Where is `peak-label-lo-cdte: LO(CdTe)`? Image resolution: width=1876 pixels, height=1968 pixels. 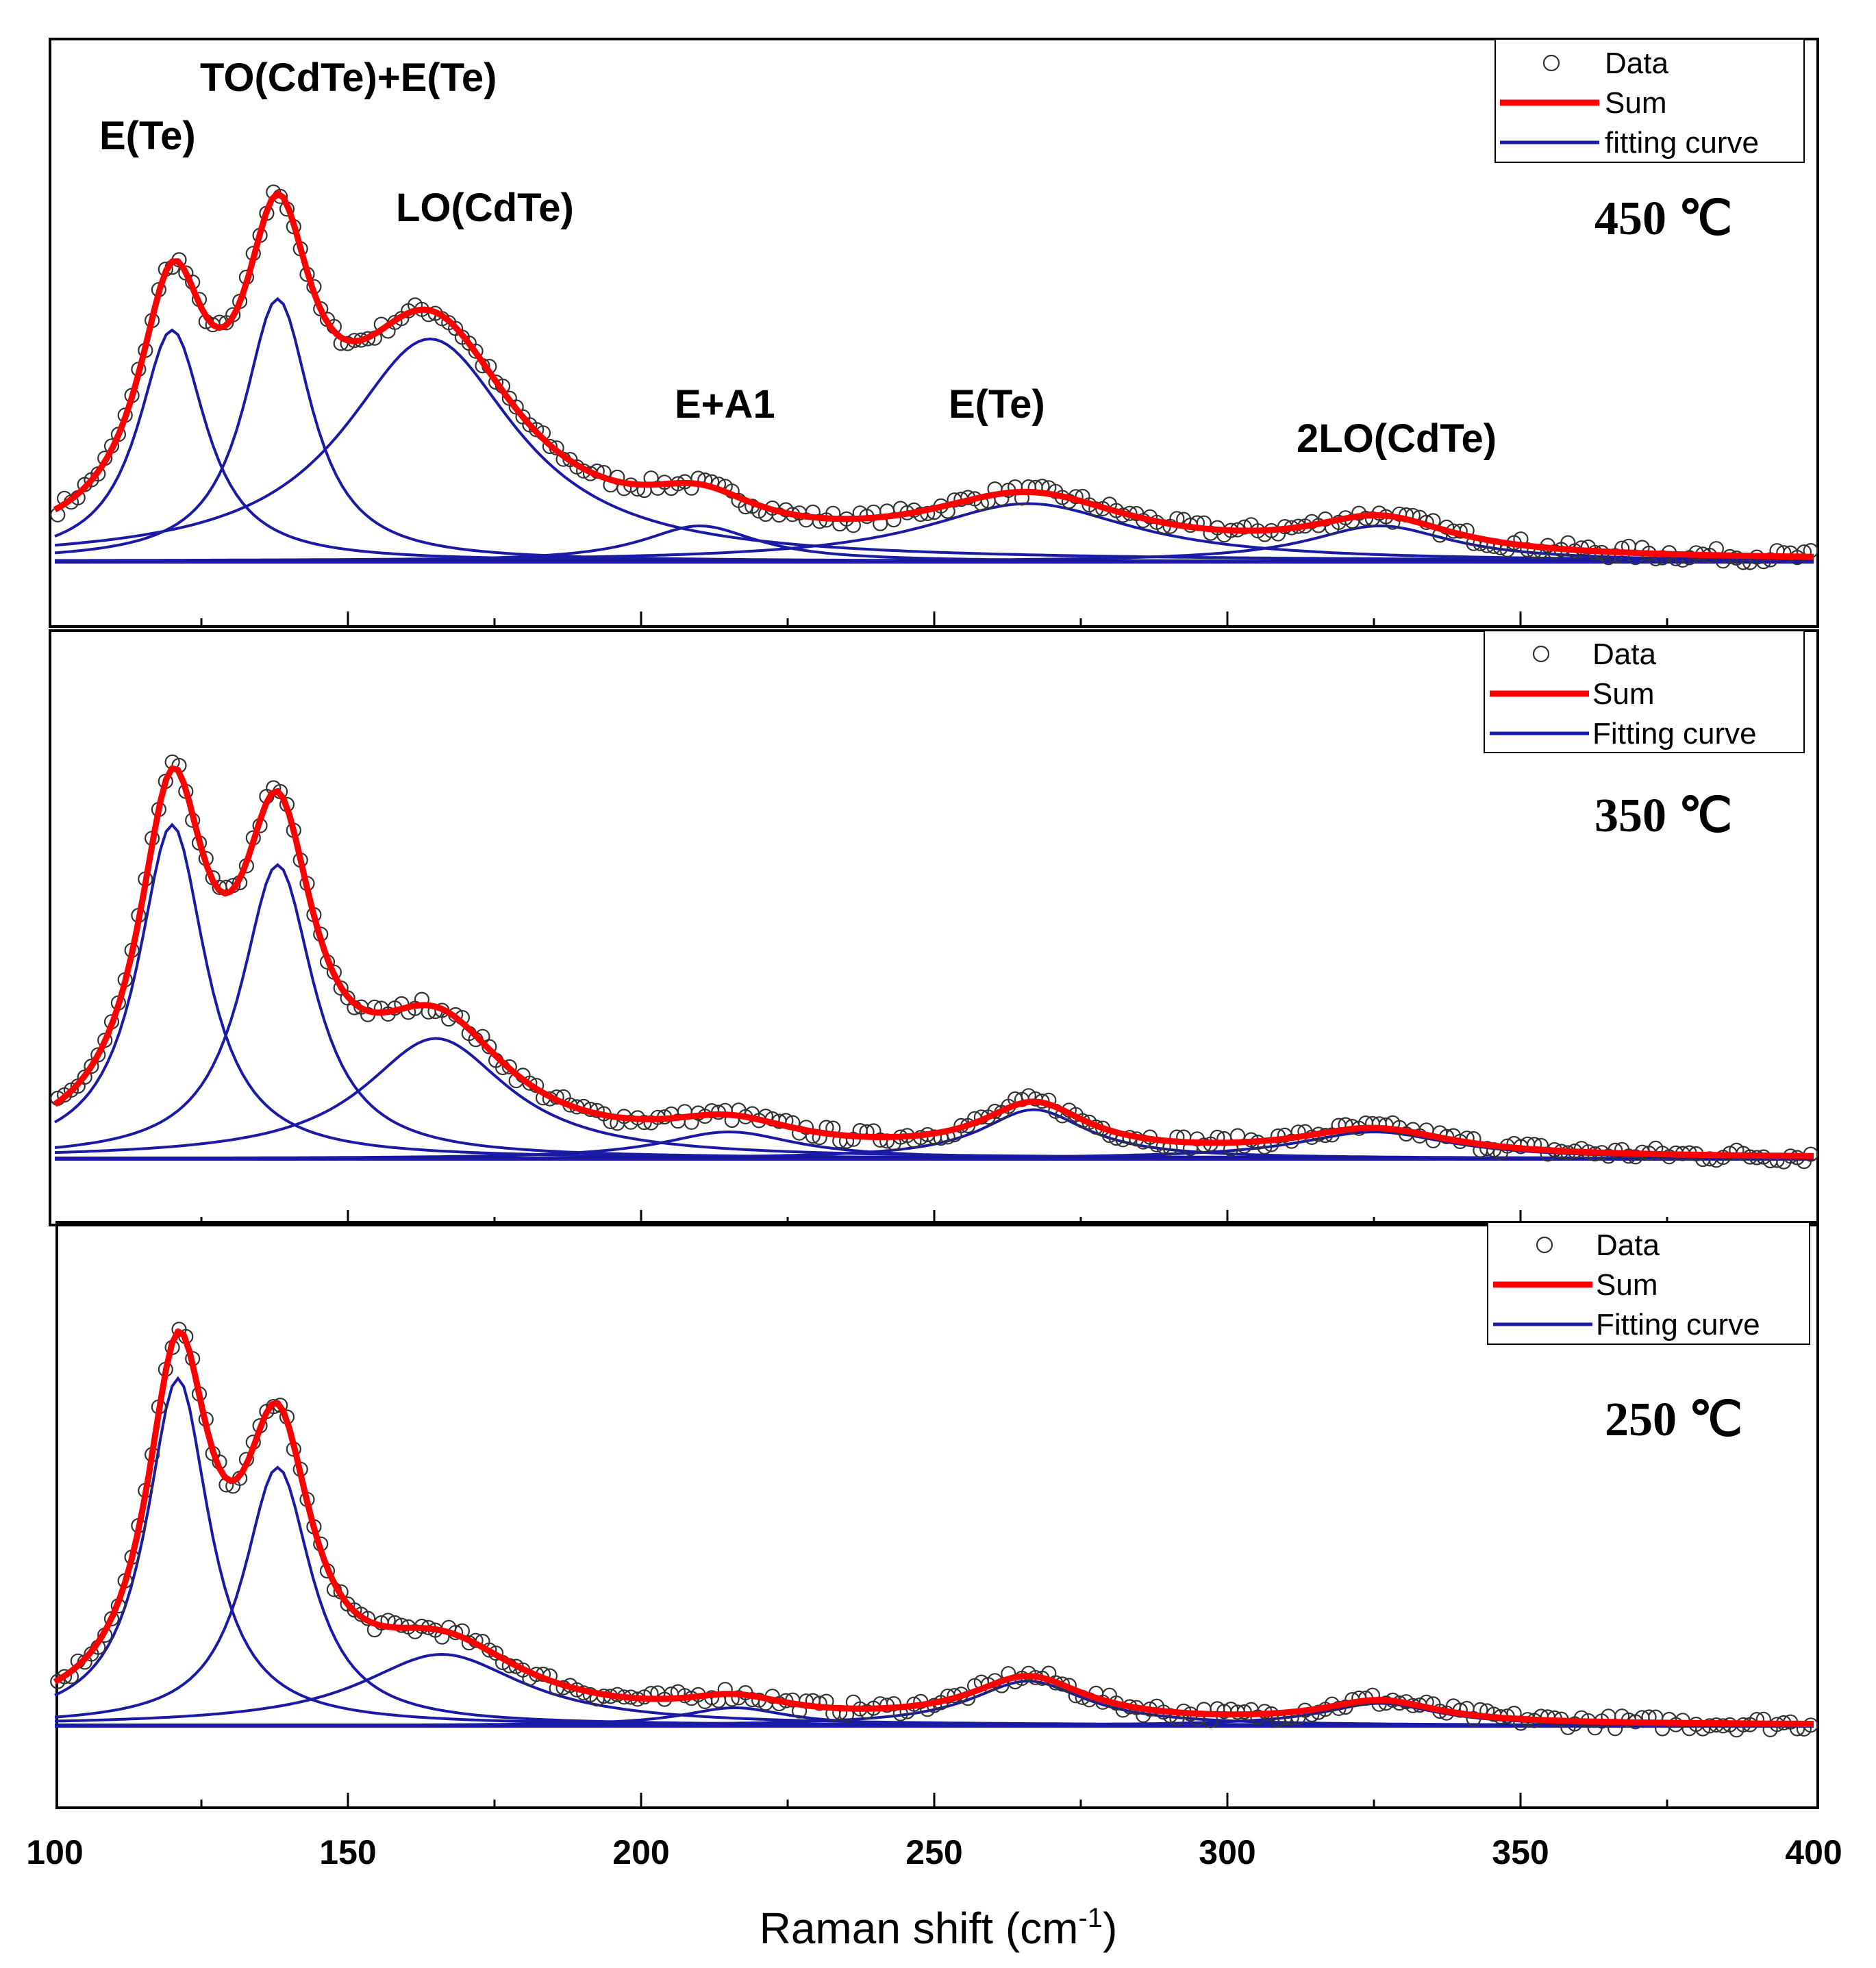 peak-label-lo-cdte: LO(CdTe) is located at coordinates (485, 208).